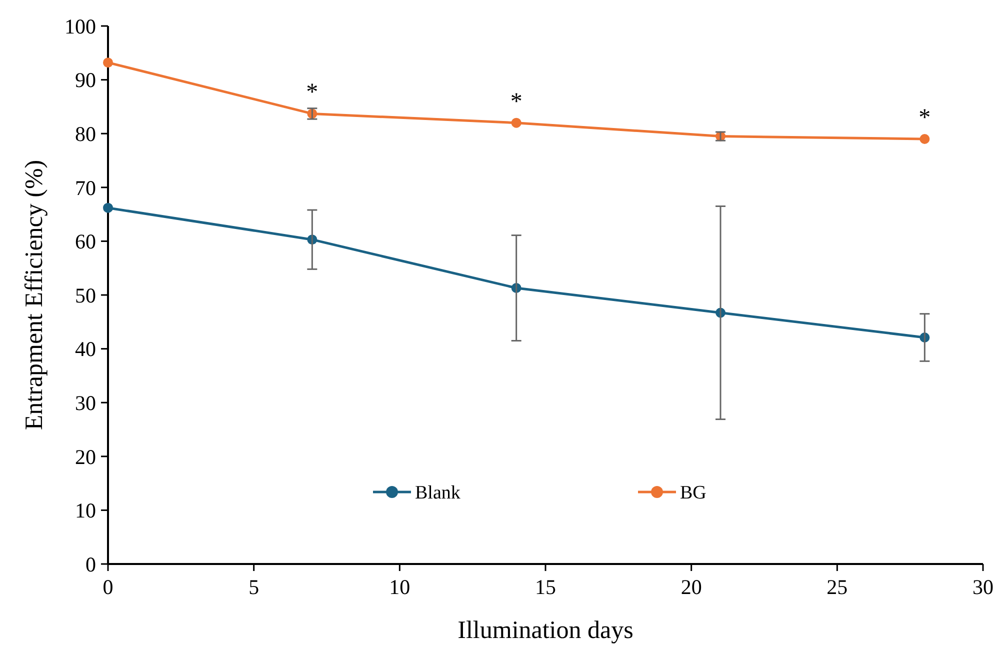 The image size is (998, 649). What do you see at coordinates (438, 493) in the screenshot?
I see `legend-label: Blank` at bounding box center [438, 493].